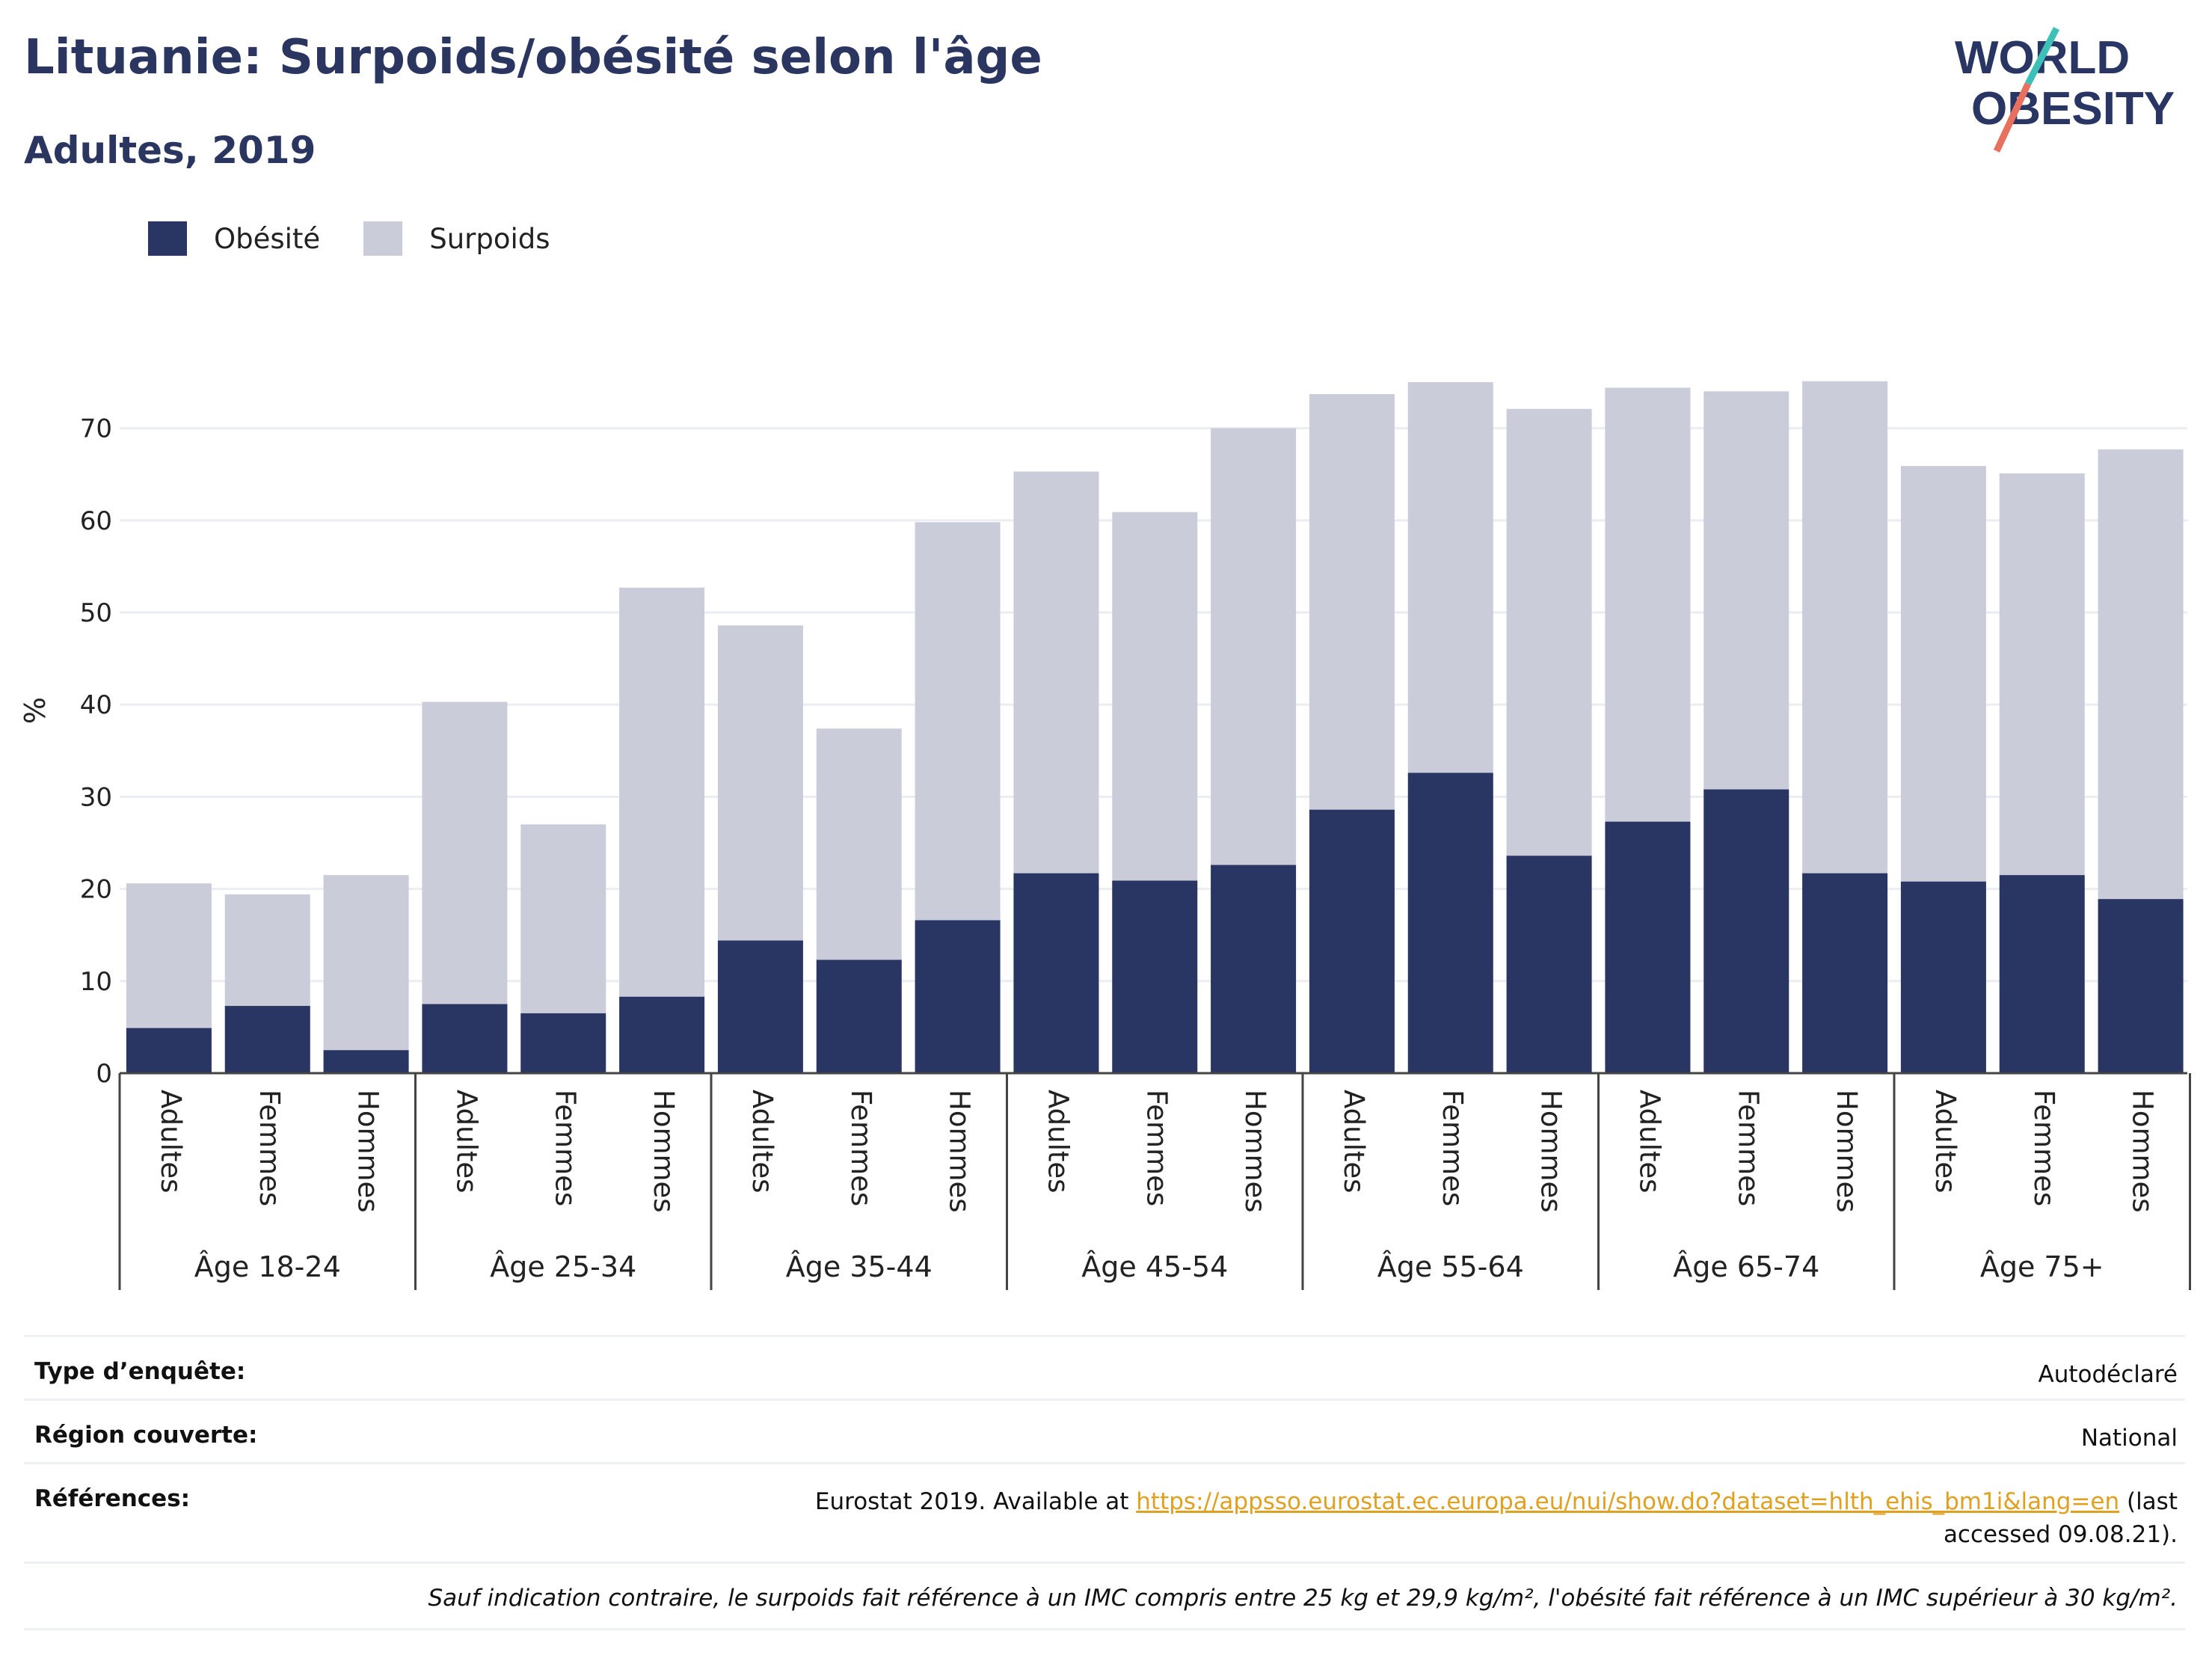 This screenshot has width=2212, height=1655. I want to click on logo-word-obesity: OBESITY, so click(2073, 109).